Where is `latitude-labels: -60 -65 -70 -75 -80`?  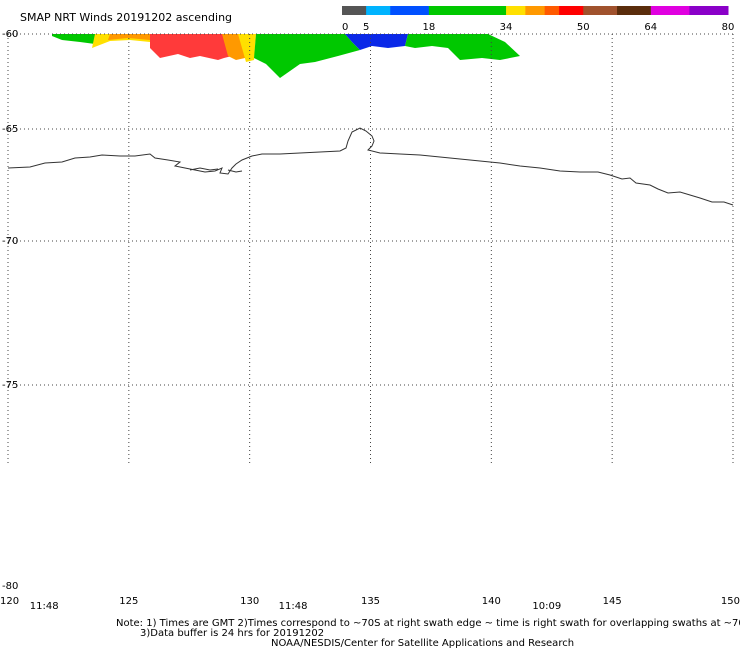
latitude-labels: -60 -65 -70 -75 -80 is located at coordinates (10, 310).